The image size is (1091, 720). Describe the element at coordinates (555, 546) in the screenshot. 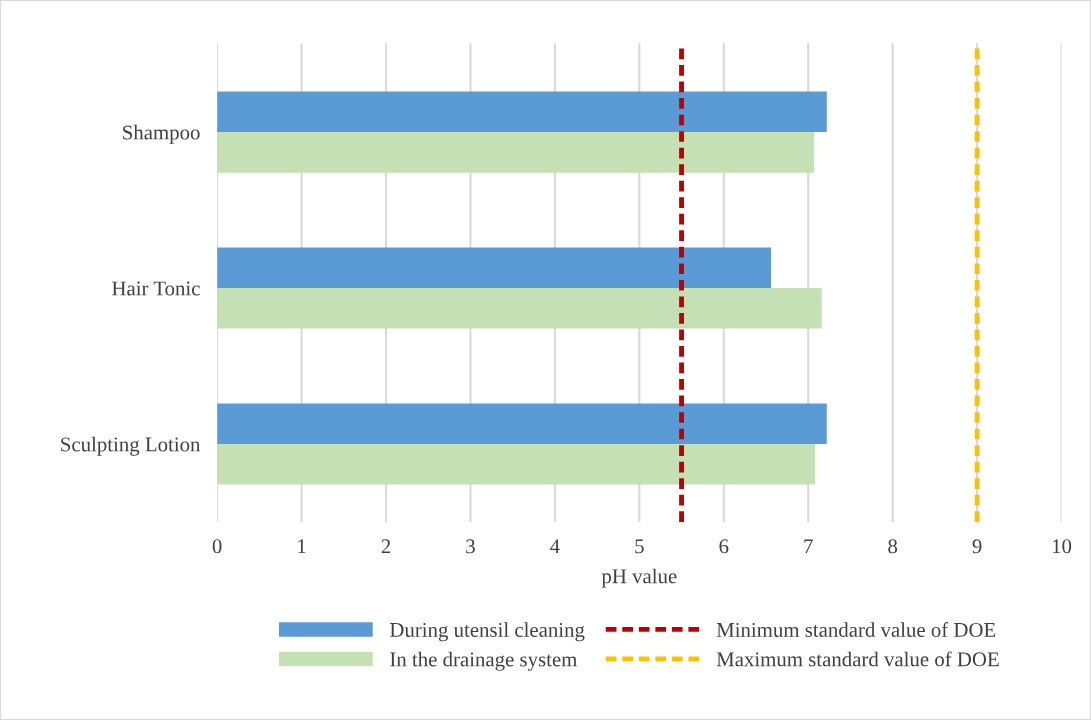

I see `x-tick-label: 4` at that location.